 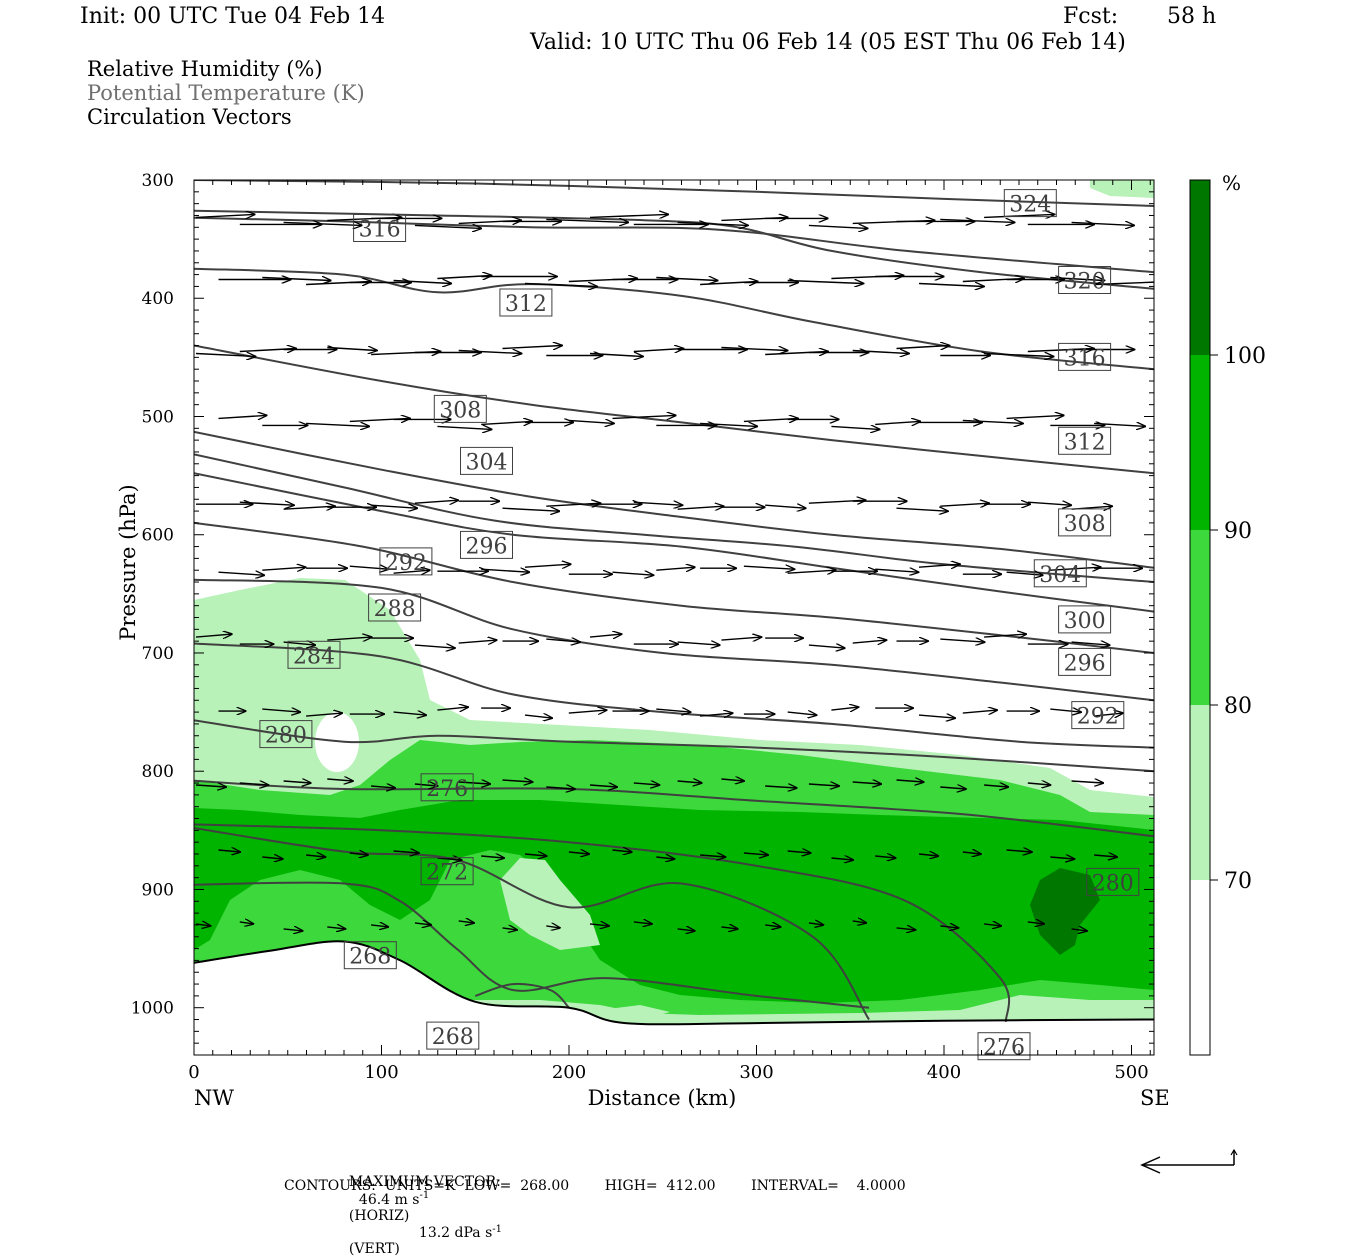 I want to click on rh-100-region, so click(x=1065, y=911).